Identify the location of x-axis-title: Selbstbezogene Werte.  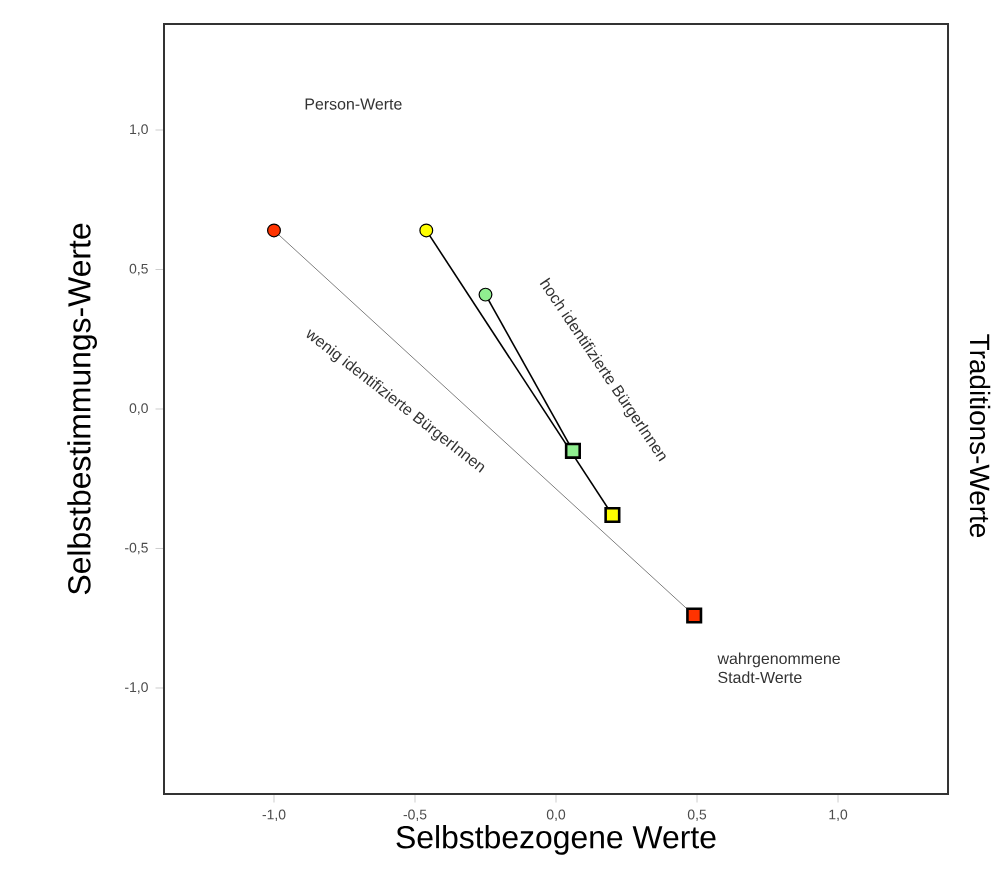
(556, 840).